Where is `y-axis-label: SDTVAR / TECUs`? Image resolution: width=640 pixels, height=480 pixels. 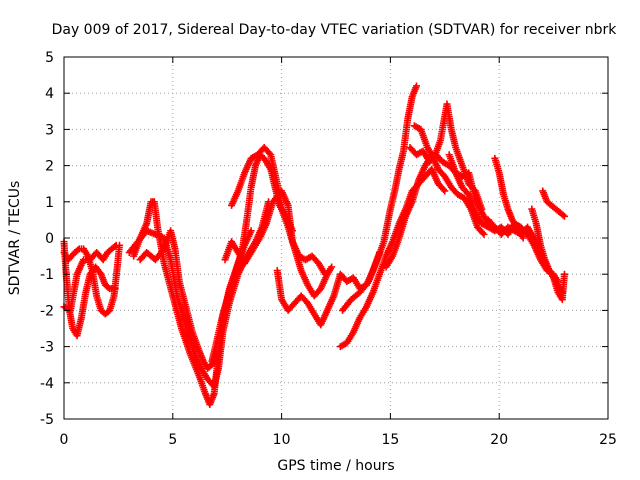 y-axis-label: SDTVAR / TECUs is located at coordinates (15, 238).